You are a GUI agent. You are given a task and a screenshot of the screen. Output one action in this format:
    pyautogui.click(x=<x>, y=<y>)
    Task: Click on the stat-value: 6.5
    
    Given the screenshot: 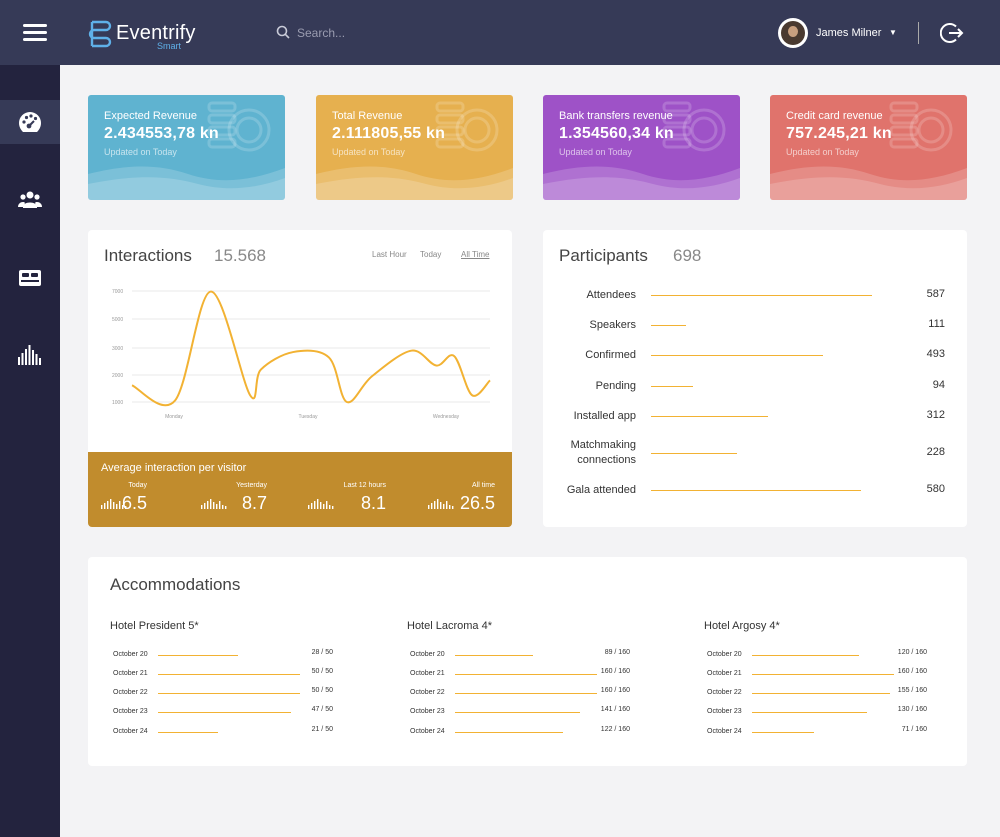 What is the action you would take?
    pyautogui.click(x=134, y=503)
    